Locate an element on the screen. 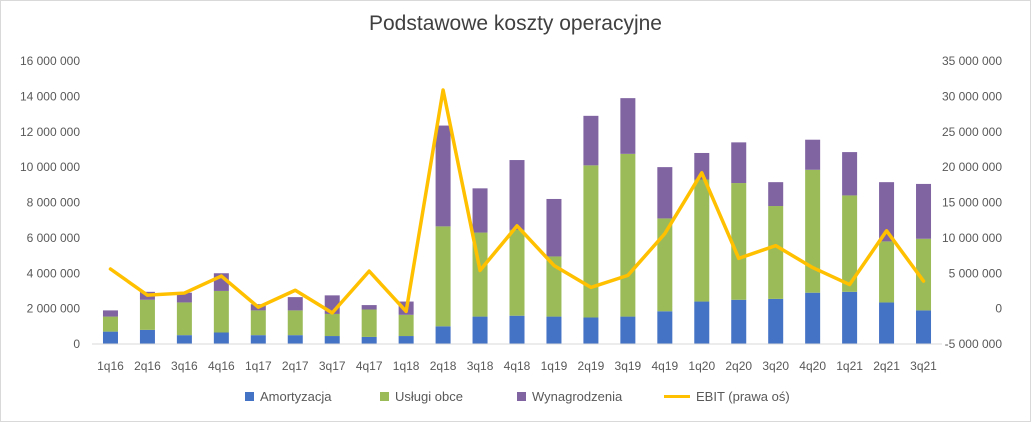  right-axis-tick-label: 15 000 000 is located at coordinates (972, 203).